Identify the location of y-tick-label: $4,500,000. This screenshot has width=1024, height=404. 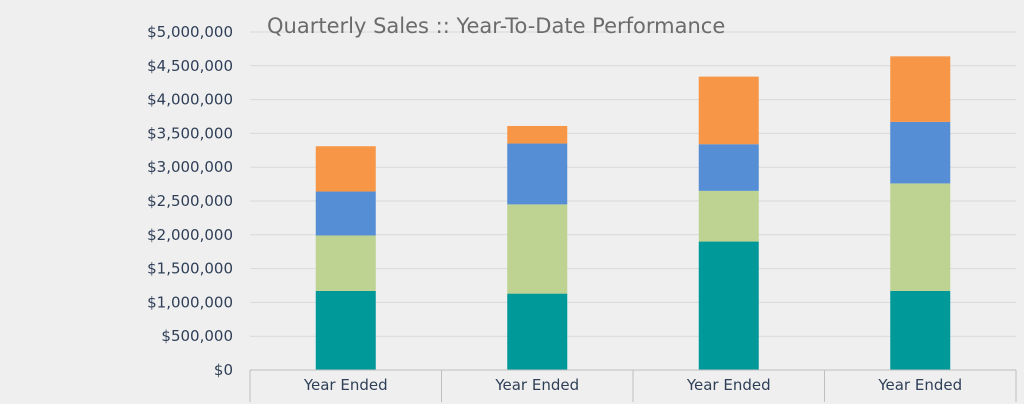
(190, 66).